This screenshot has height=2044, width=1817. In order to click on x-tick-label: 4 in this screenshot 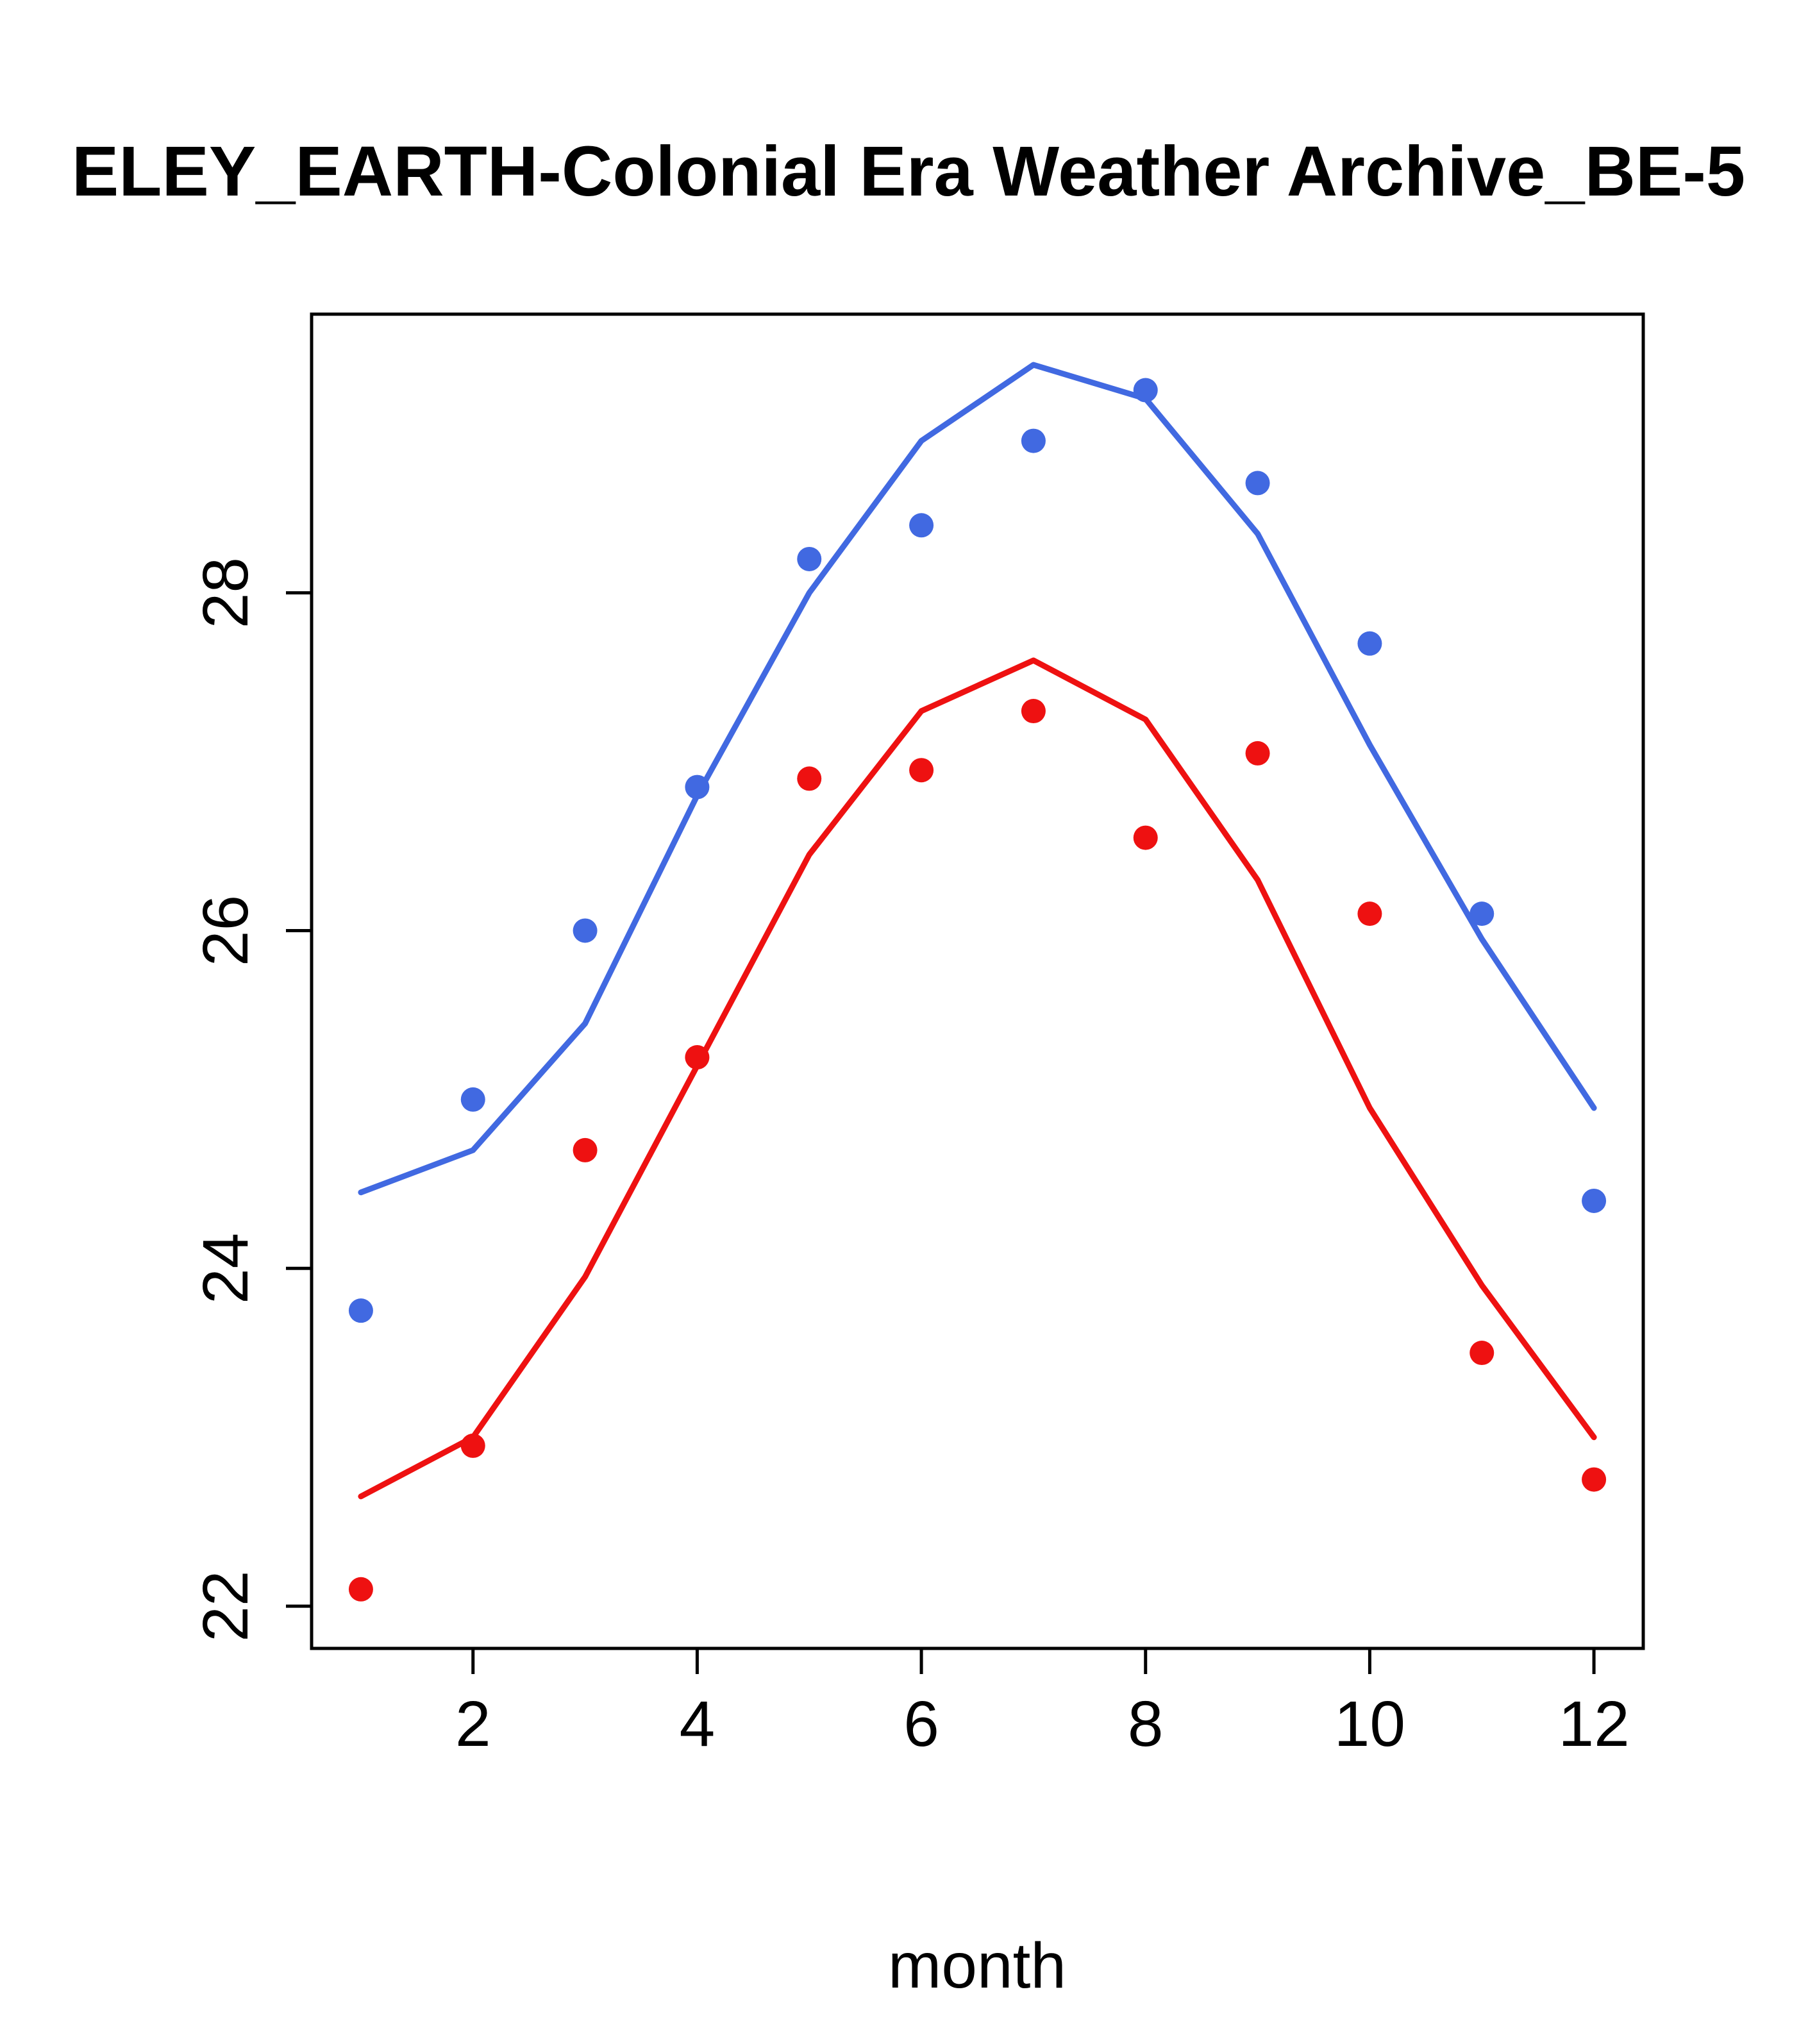, I will do `click(698, 1724)`.